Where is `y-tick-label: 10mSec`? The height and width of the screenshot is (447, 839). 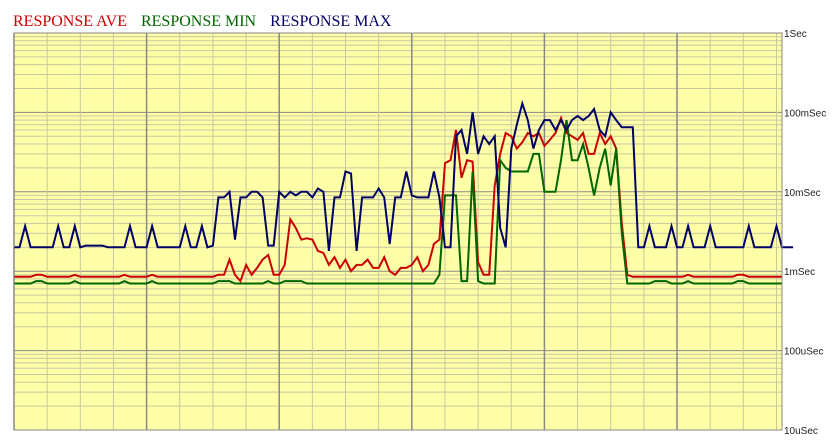 y-tick-label: 10mSec is located at coordinates (802, 193).